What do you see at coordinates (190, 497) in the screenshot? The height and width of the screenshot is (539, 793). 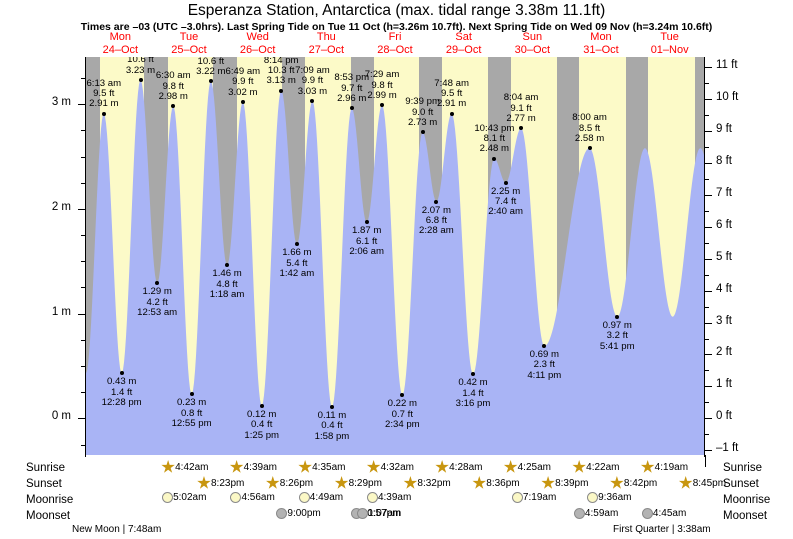 I see `moonrise-time: 5:02am` at bounding box center [190, 497].